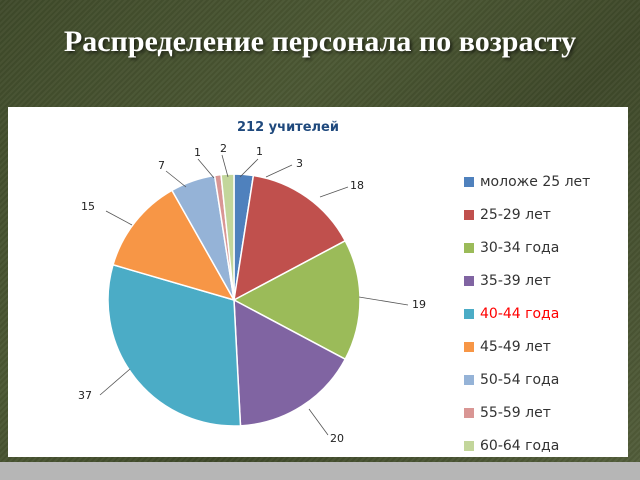 Image resolution: width=640 pixels, height=480 pixels. What do you see at coordinates (520, 445) in the screenshot?
I see `legend-label: 60-64 года` at bounding box center [520, 445].